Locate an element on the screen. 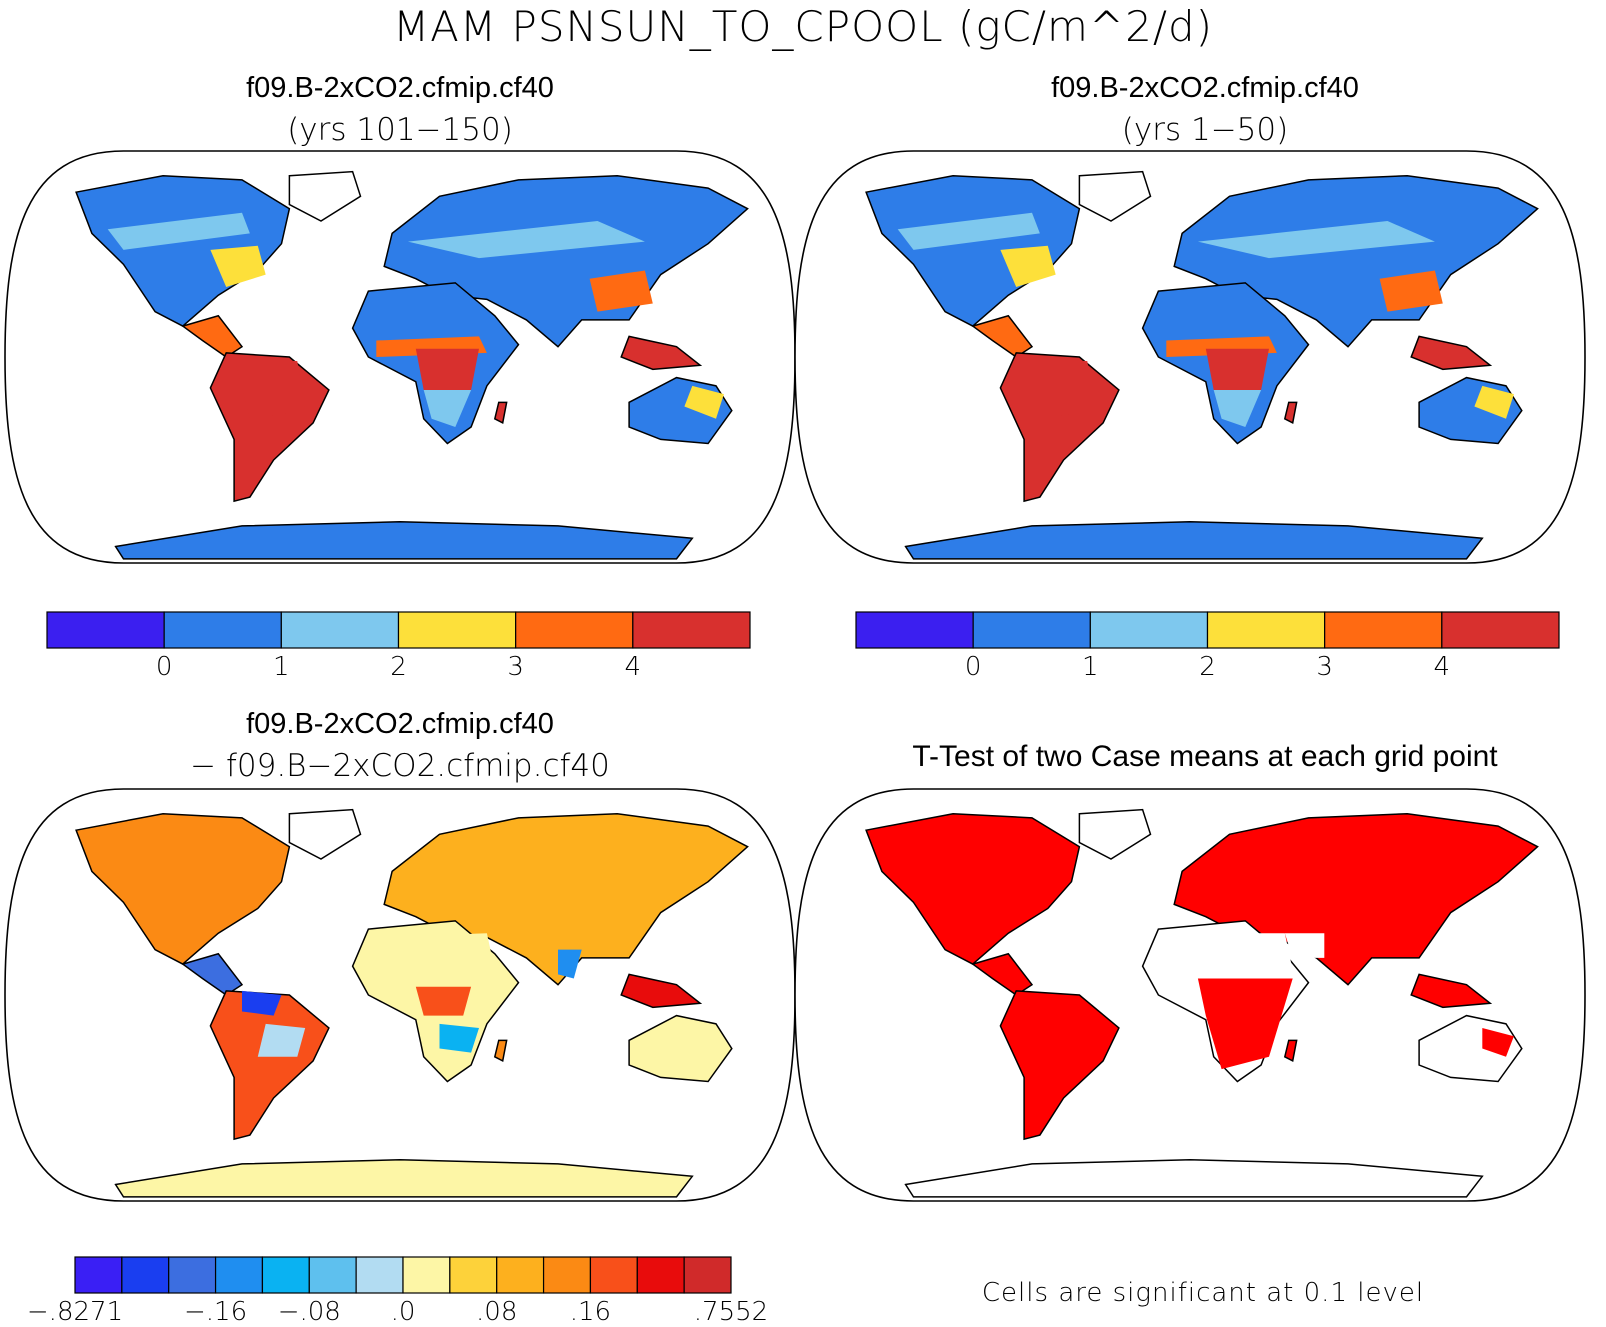 This screenshot has width=1606, height=1327. panel1-title: f09.B-2xCO2.cfmip.cf40 is located at coordinates (400, 88).